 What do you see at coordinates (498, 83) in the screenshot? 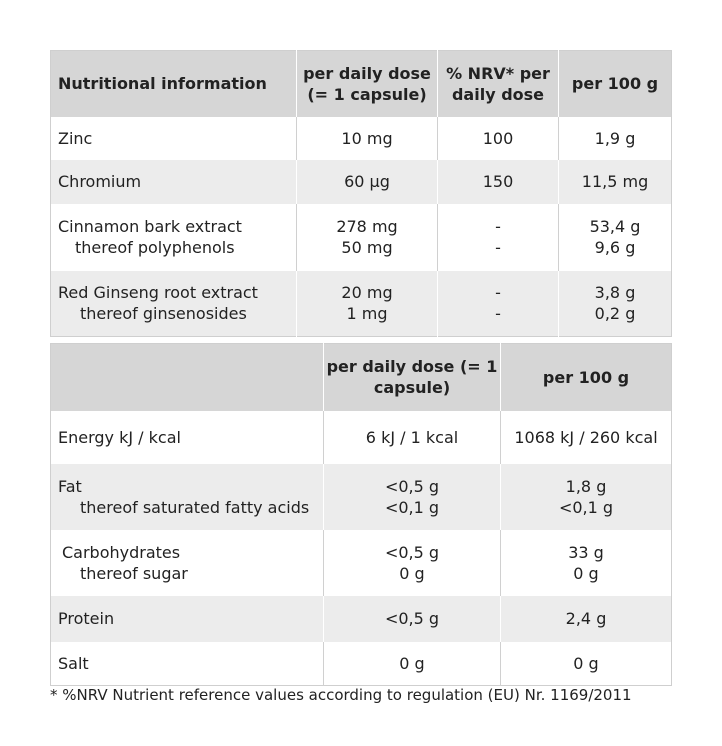
I see `col-header-nrv: % NRV* per daily dose` at bounding box center [498, 83].